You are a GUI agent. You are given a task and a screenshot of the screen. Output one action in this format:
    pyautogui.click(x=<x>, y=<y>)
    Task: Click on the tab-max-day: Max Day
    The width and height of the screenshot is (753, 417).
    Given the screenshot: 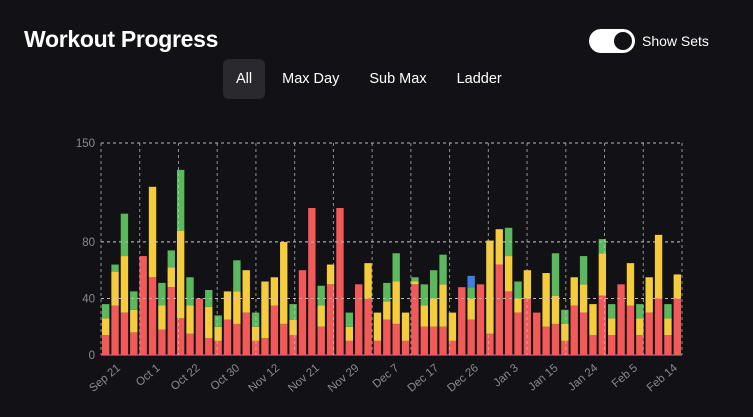 What is the action you would take?
    pyautogui.click(x=311, y=79)
    